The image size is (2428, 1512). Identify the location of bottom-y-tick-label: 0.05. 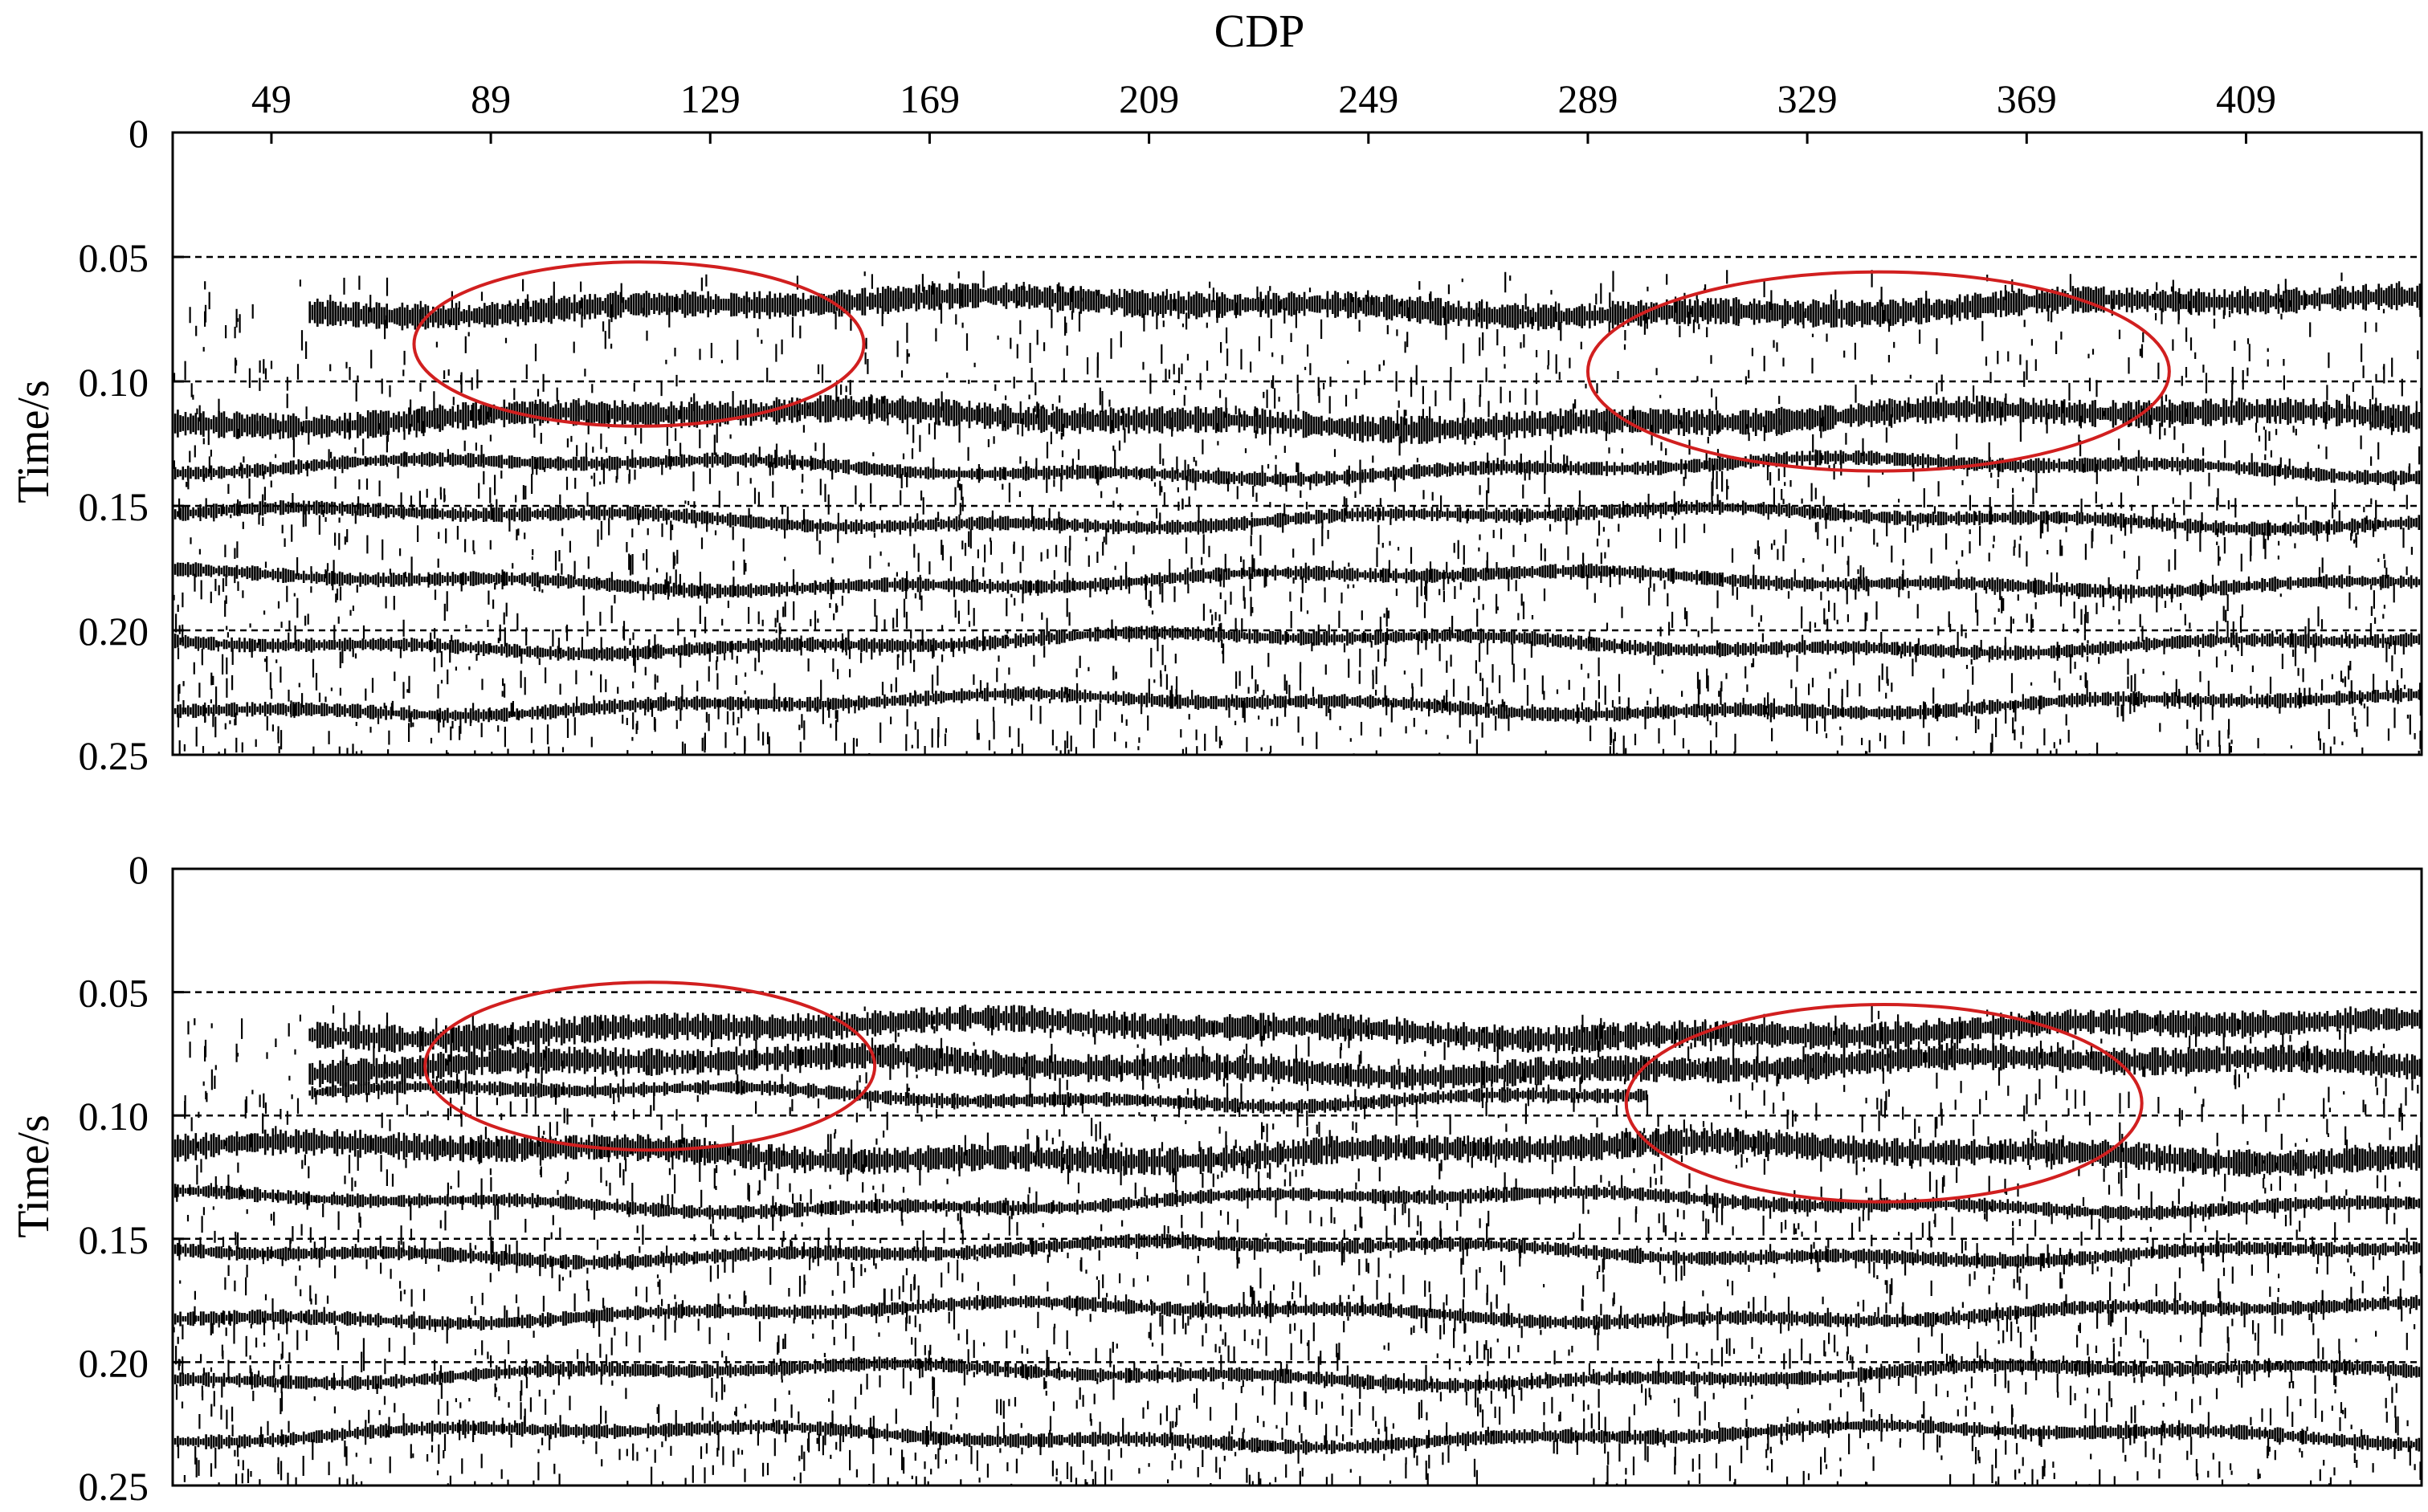
(114, 994).